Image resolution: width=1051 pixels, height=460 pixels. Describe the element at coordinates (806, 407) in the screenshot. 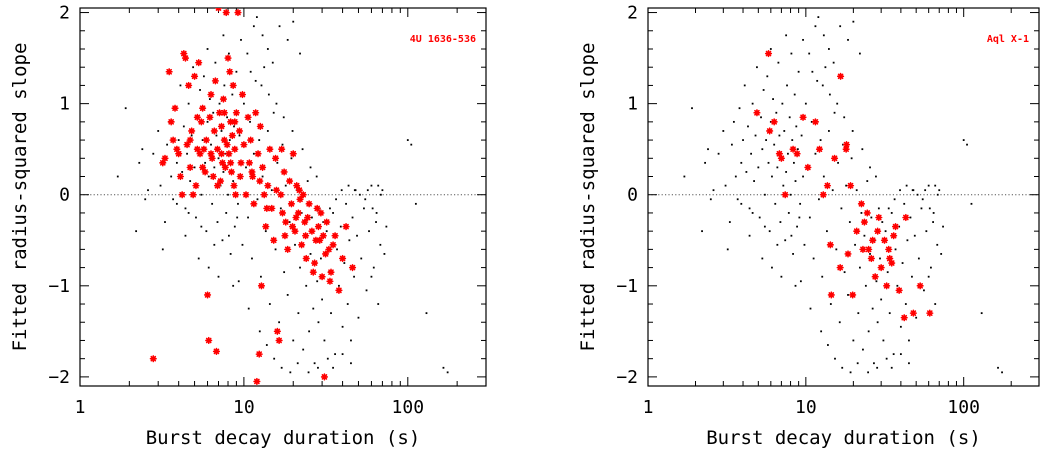

I see `x-tick-label: 10` at that location.